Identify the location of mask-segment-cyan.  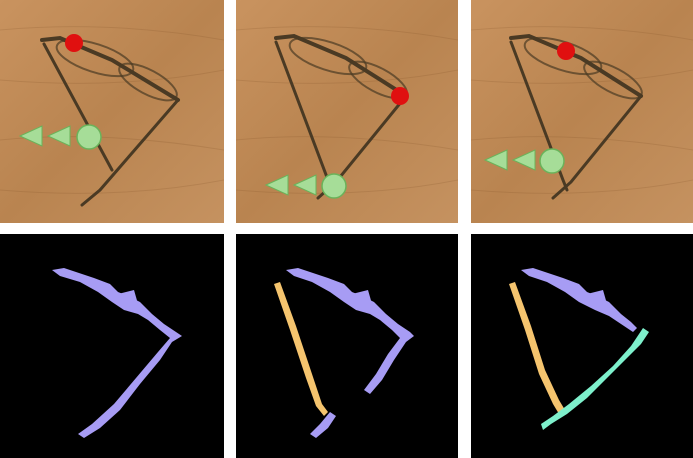
(595, 379).